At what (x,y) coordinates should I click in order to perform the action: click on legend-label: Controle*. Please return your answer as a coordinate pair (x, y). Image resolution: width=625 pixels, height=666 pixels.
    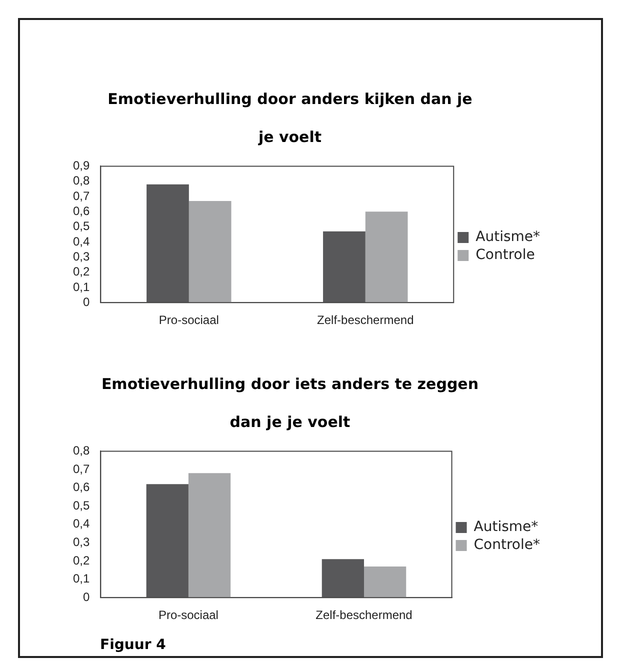
    Looking at the image, I should click on (507, 545).